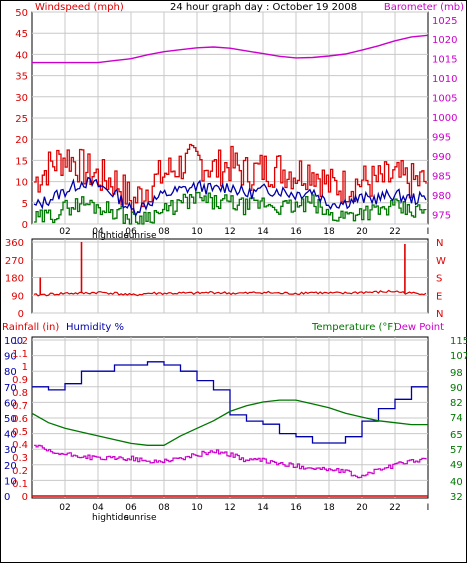  What do you see at coordinates (21, 13) in the screenshot?
I see `wind-y-tick-label: 50` at bounding box center [21, 13].